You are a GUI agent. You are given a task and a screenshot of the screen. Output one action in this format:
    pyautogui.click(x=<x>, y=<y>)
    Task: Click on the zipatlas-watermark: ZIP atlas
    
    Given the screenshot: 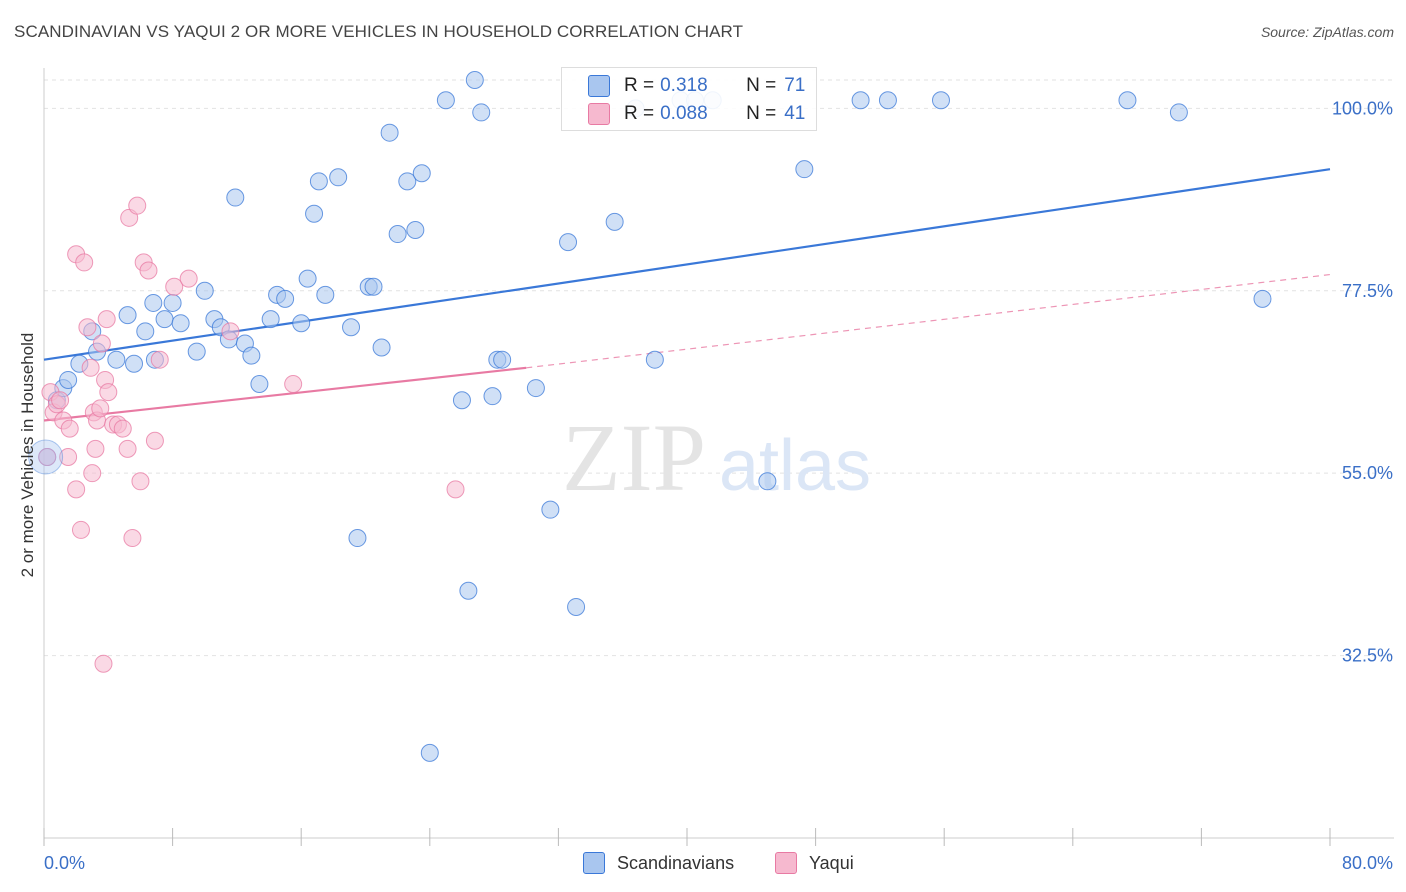 What is the action you would take?
    pyautogui.click(x=716, y=457)
    